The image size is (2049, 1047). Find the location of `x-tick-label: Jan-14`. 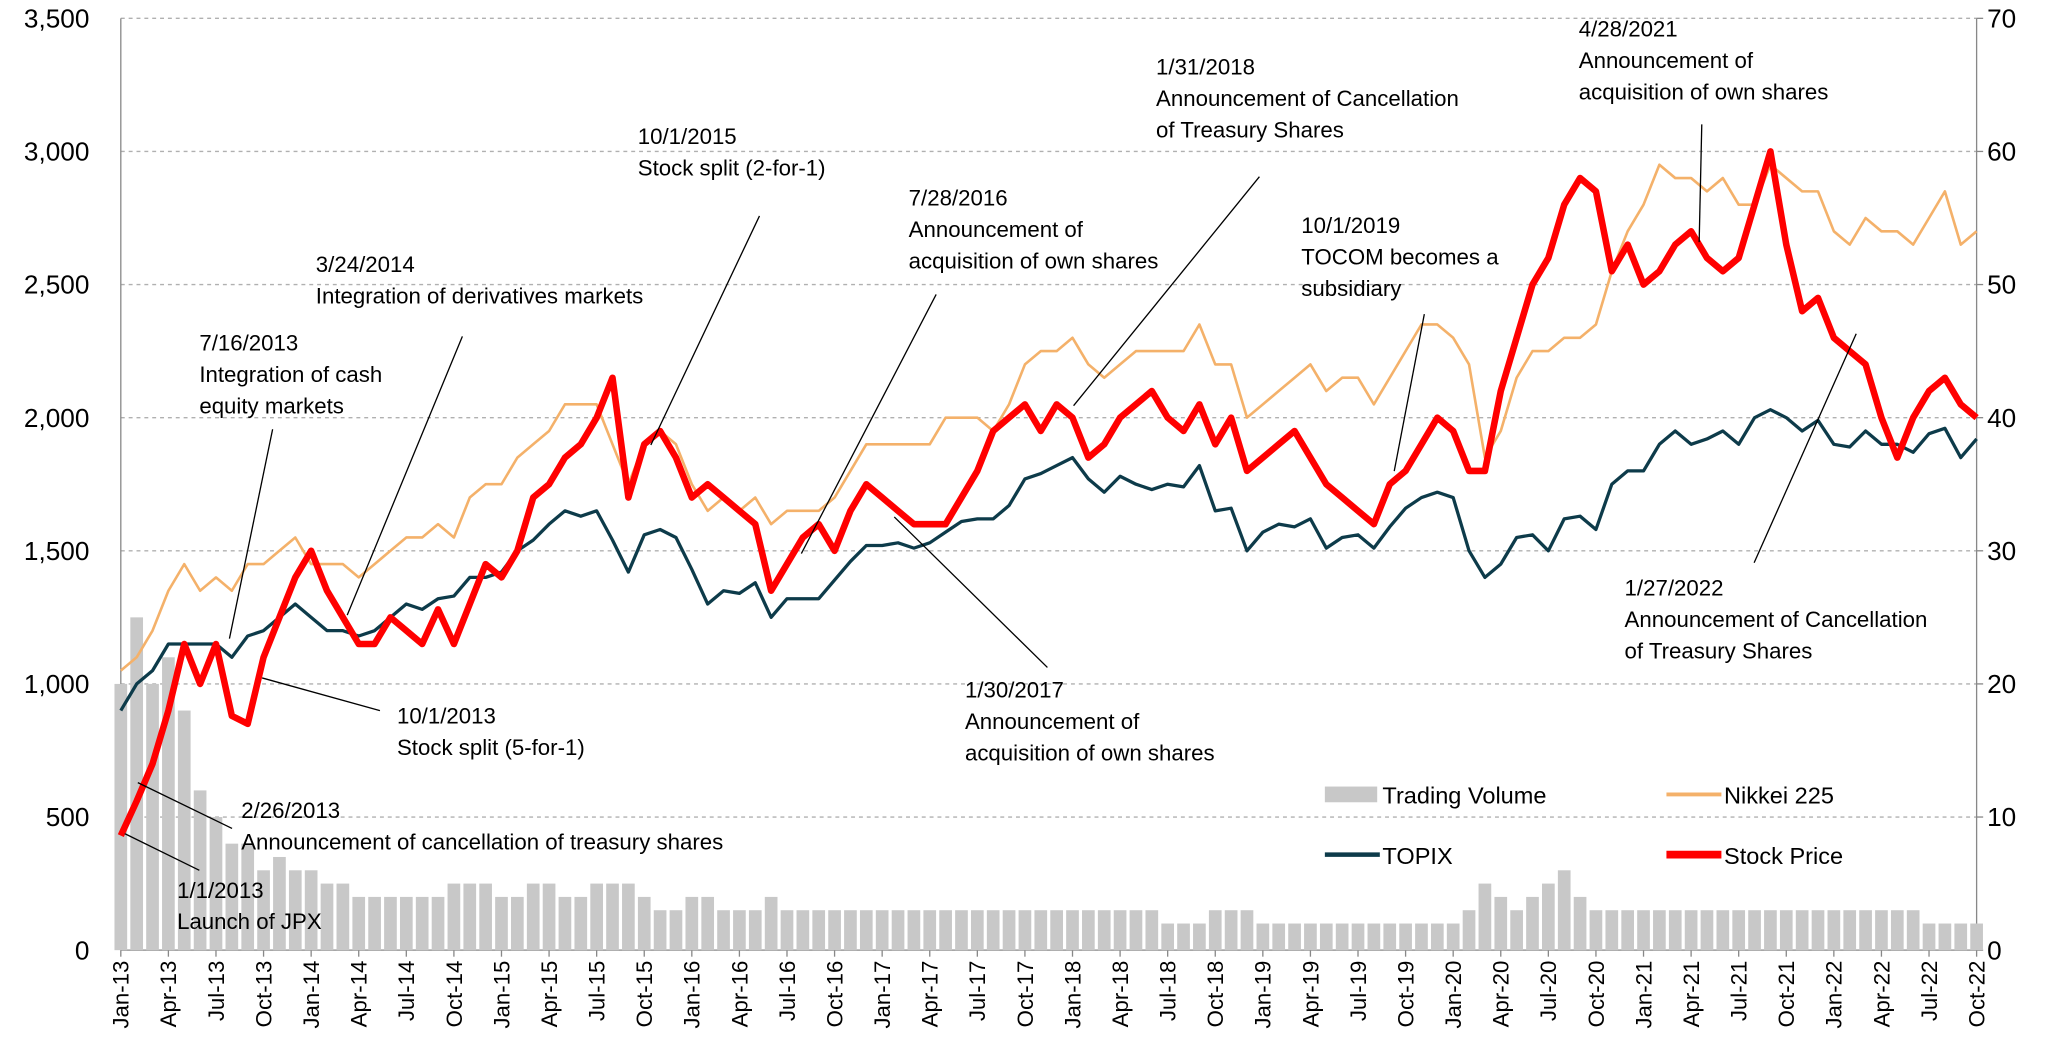

x-tick-label: Jan-14 is located at coordinates (311, 995).